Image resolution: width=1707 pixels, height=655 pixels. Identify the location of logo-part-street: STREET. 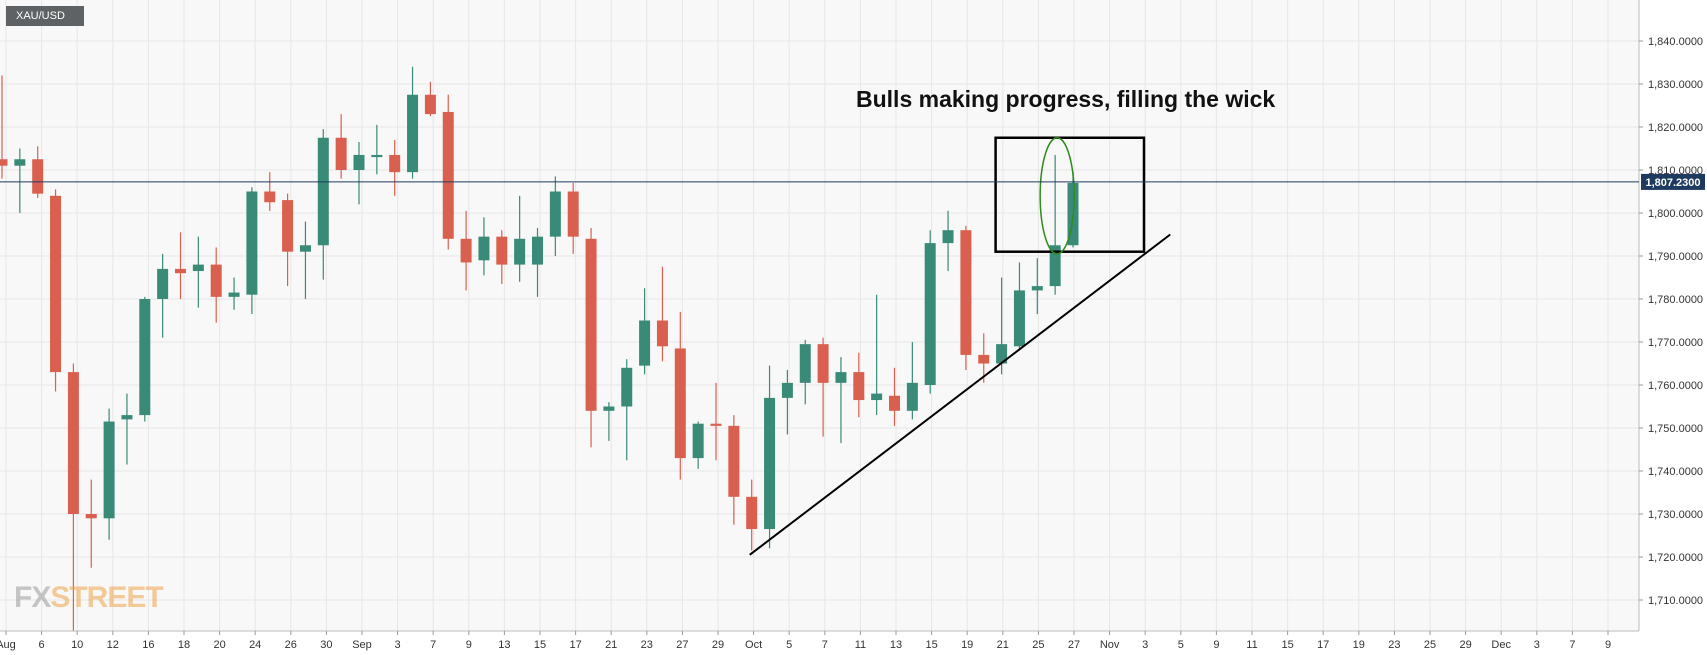
(106, 597).